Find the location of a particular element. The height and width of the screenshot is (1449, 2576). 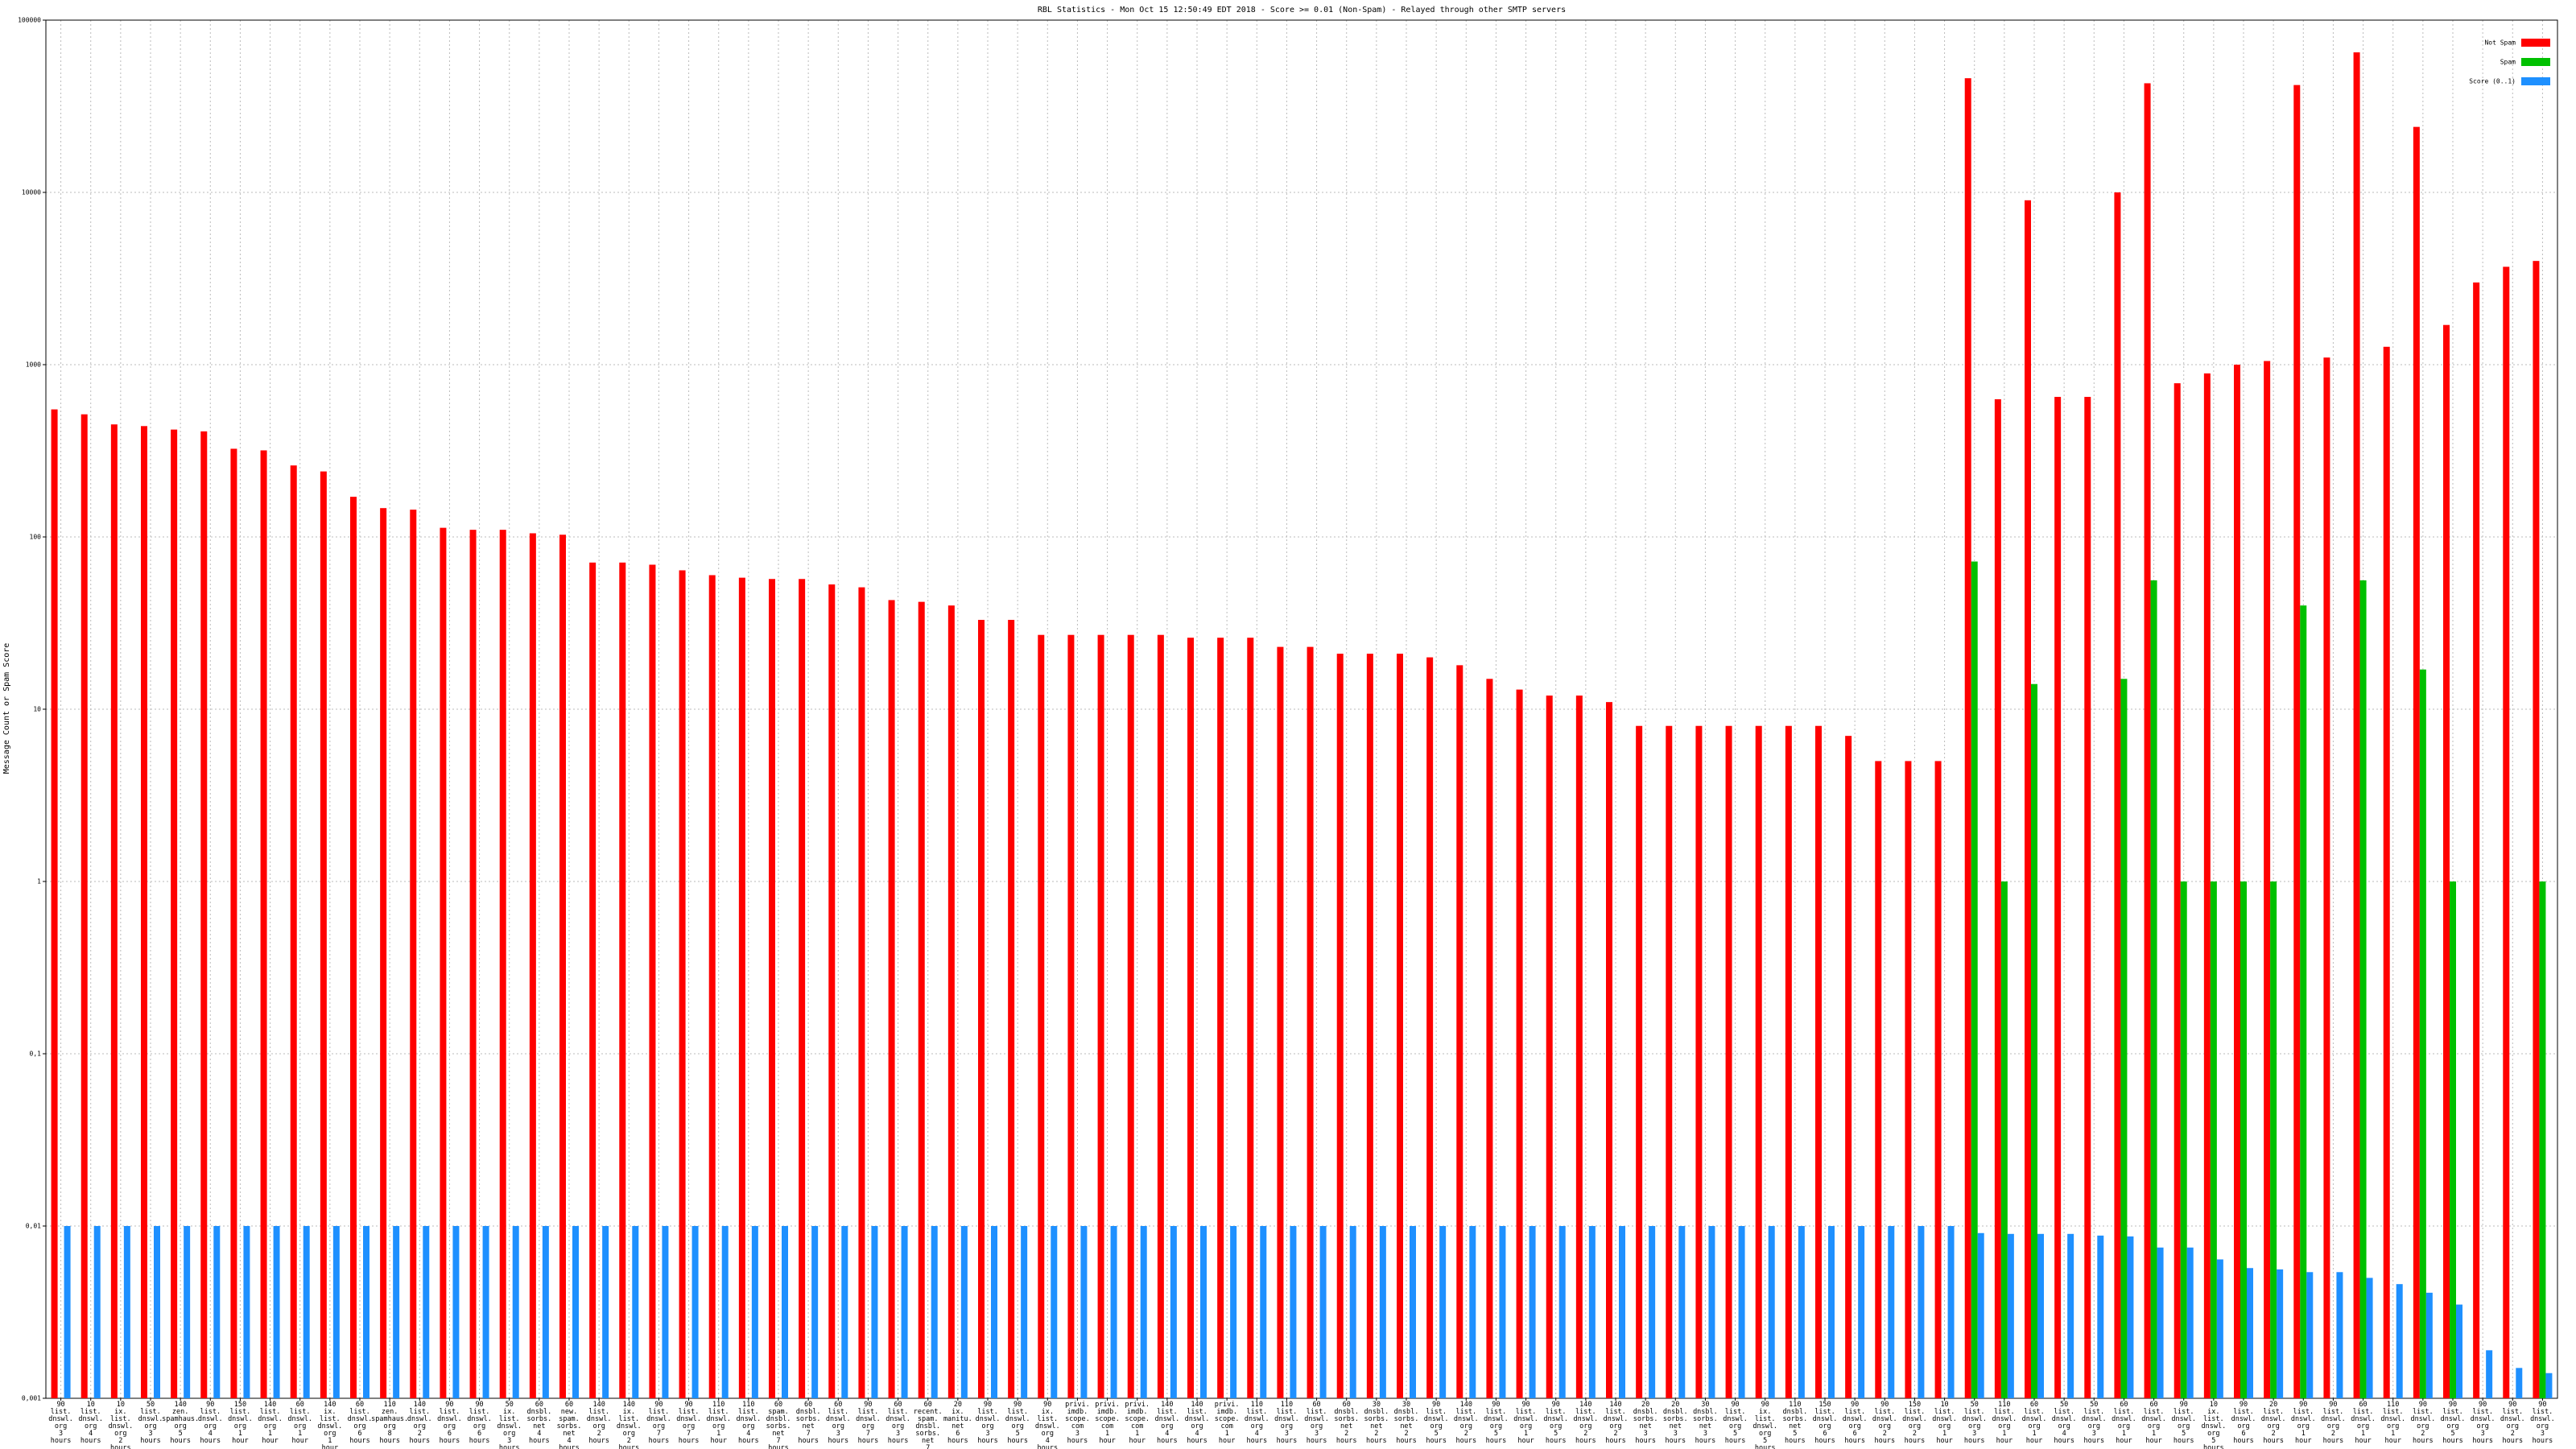

x-tick-label-line: 10 is located at coordinates (91, 1405).